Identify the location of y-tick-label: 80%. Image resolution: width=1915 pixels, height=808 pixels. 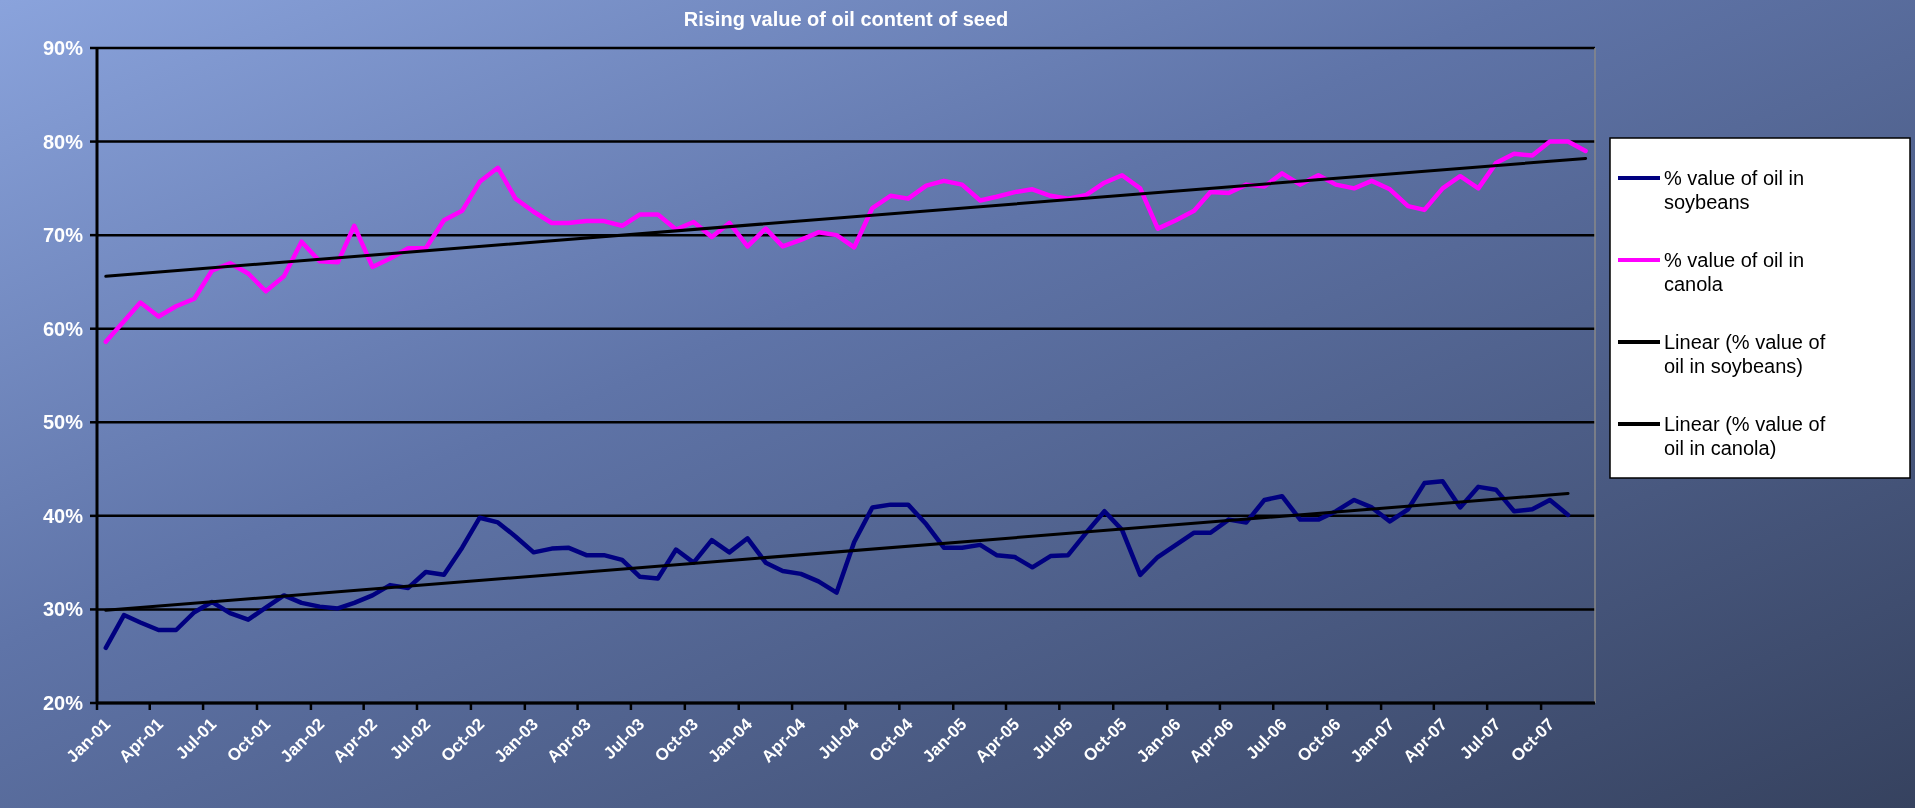
(63, 141).